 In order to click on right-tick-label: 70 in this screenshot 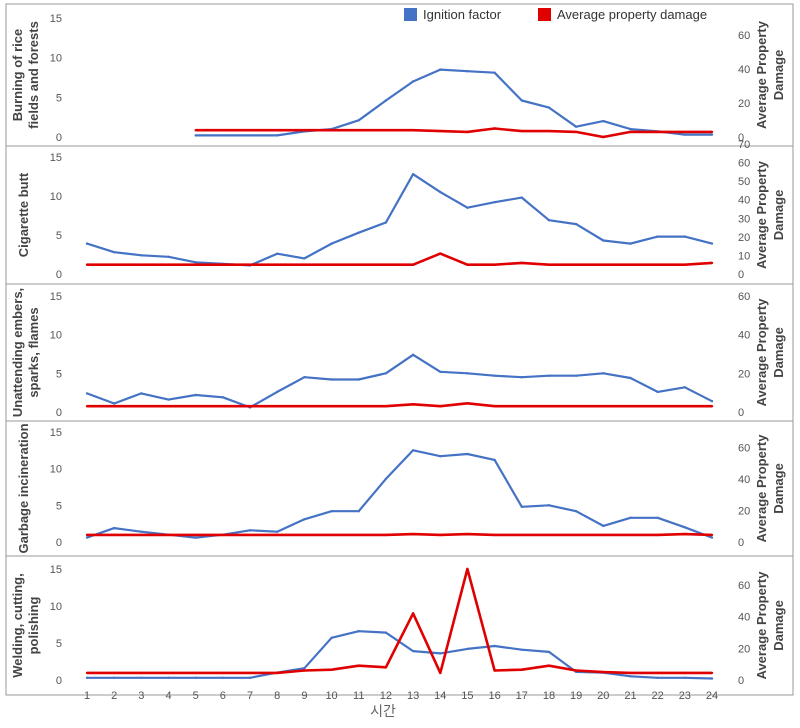, I will do `click(744, 145)`.